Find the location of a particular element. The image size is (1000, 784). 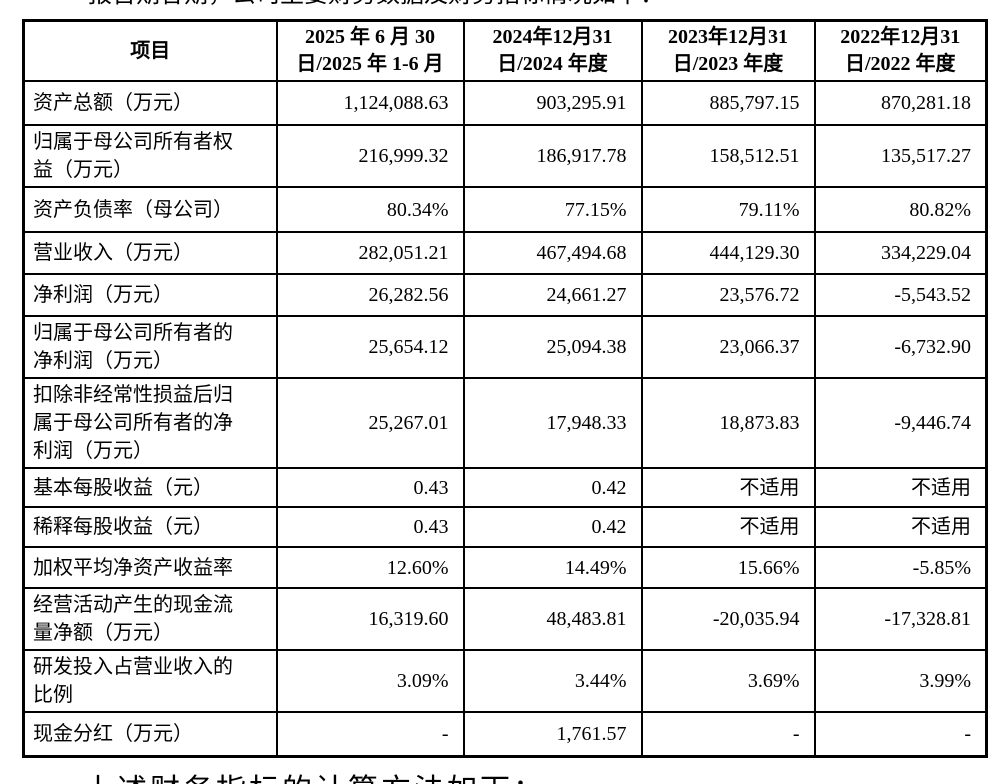

cropped-paragraph-top: 报告期各期，公司主要财务数据及财务指标情况如下： is located at coordinates (388, 5).